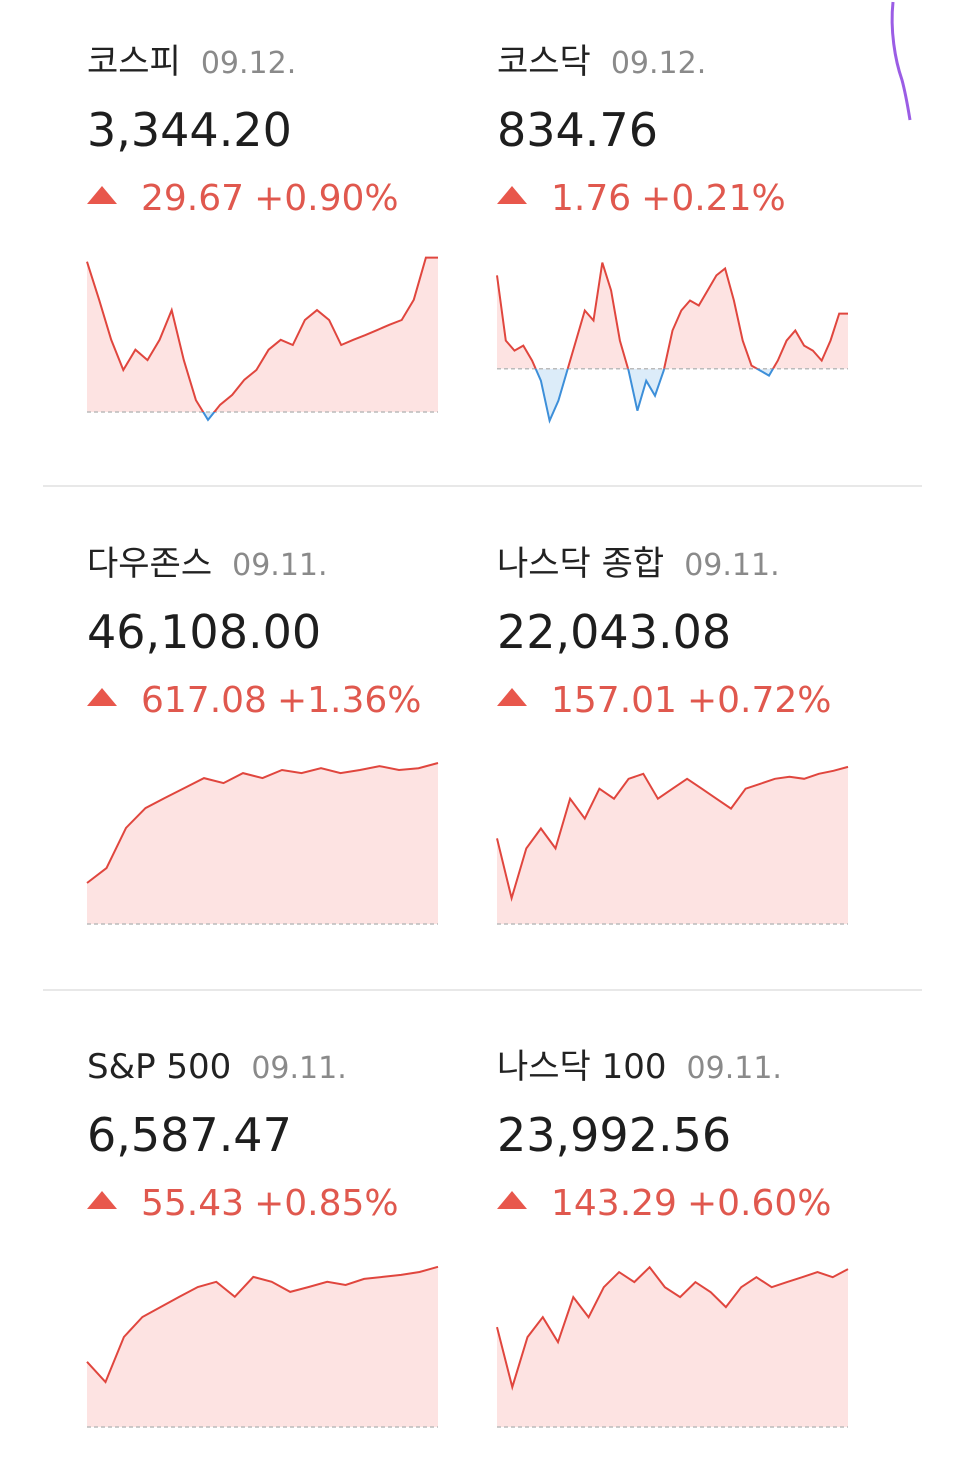 The width and height of the screenshot is (966, 1470). I want to click on change-line: 143.29 +0.60%, so click(691, 1203).